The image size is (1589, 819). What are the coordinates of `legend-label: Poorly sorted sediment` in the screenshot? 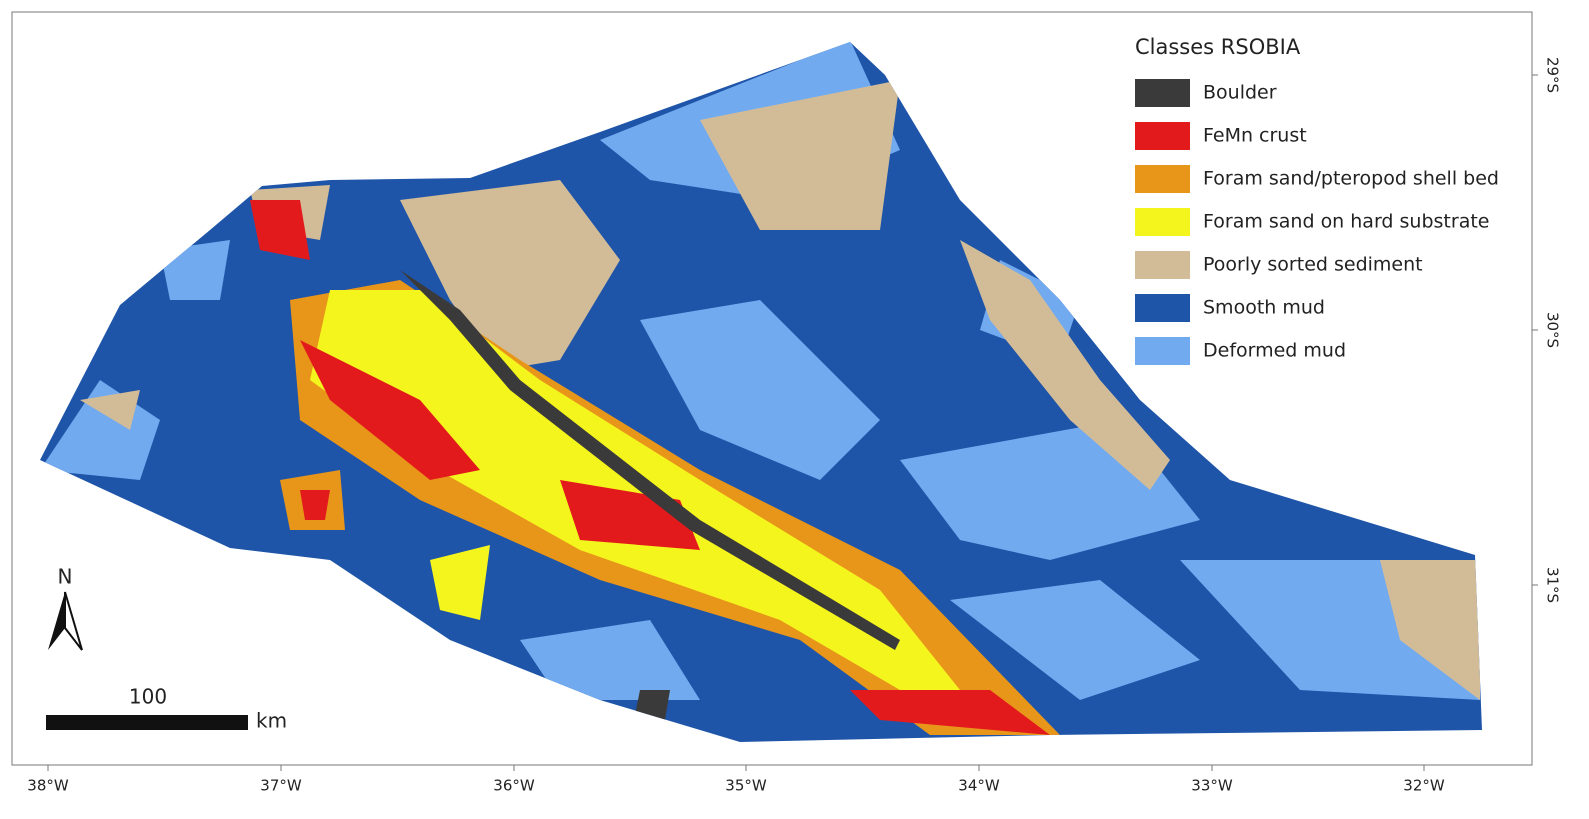 It's located at (1313, 265).